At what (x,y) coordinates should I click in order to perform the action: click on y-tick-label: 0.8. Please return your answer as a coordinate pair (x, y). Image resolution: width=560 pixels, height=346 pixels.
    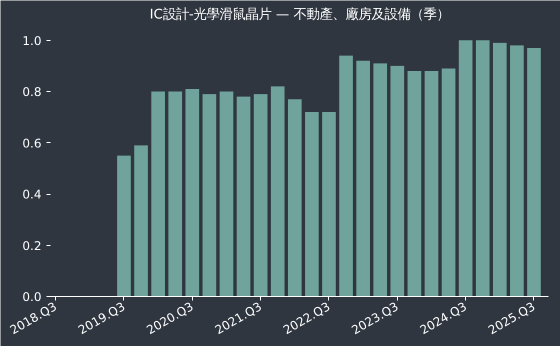
    Looking at the image, I should click on (32, 92).